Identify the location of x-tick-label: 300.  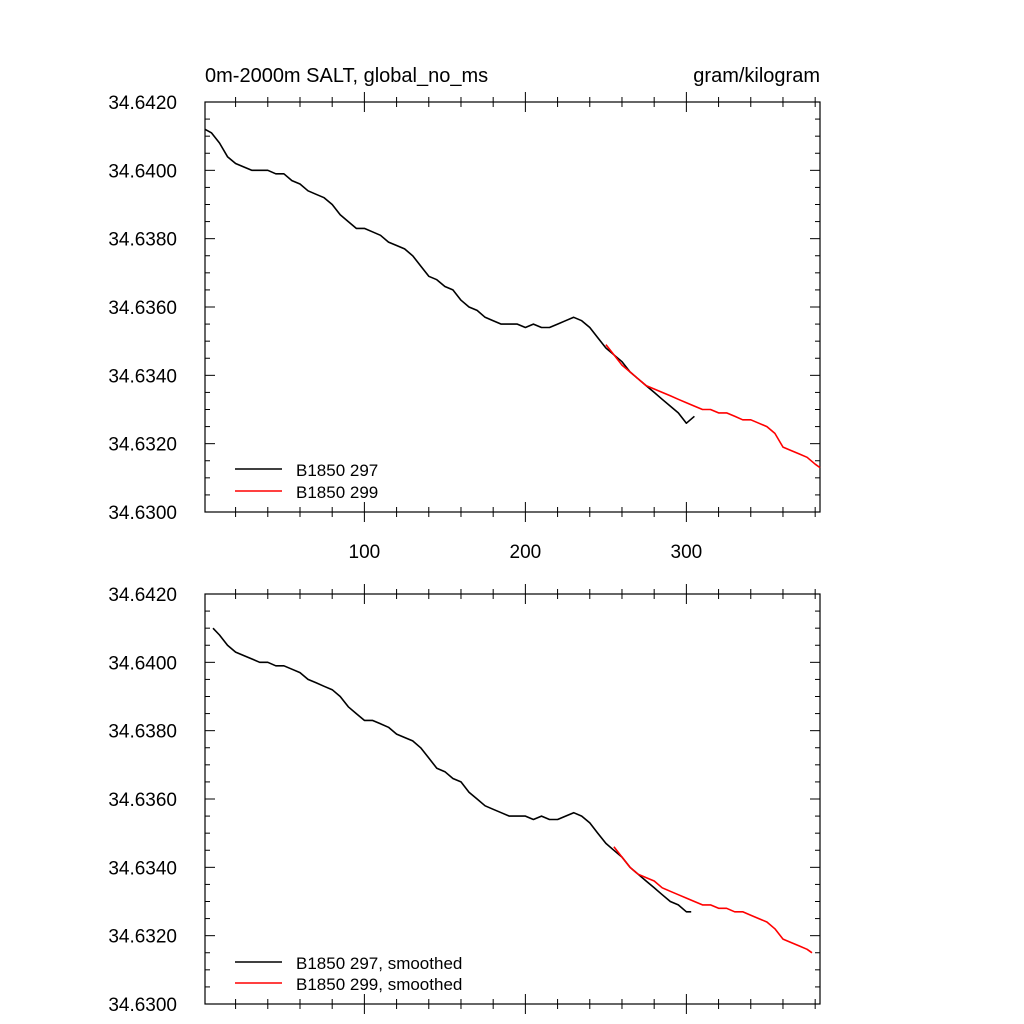
(687, 552).